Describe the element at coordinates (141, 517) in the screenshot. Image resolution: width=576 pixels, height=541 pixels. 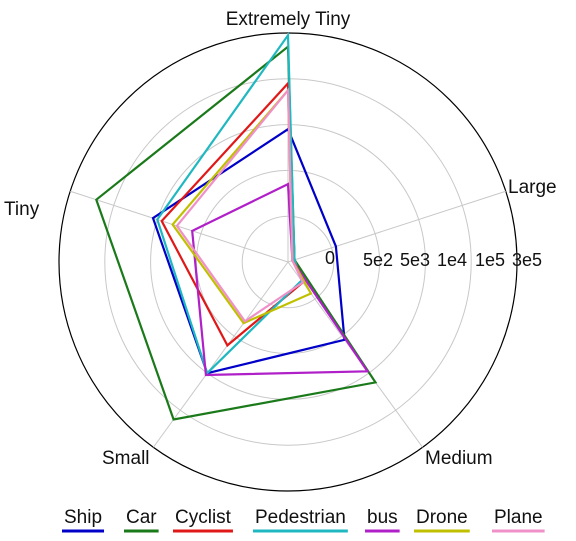
I see `legend-label-car: Car` at that location.